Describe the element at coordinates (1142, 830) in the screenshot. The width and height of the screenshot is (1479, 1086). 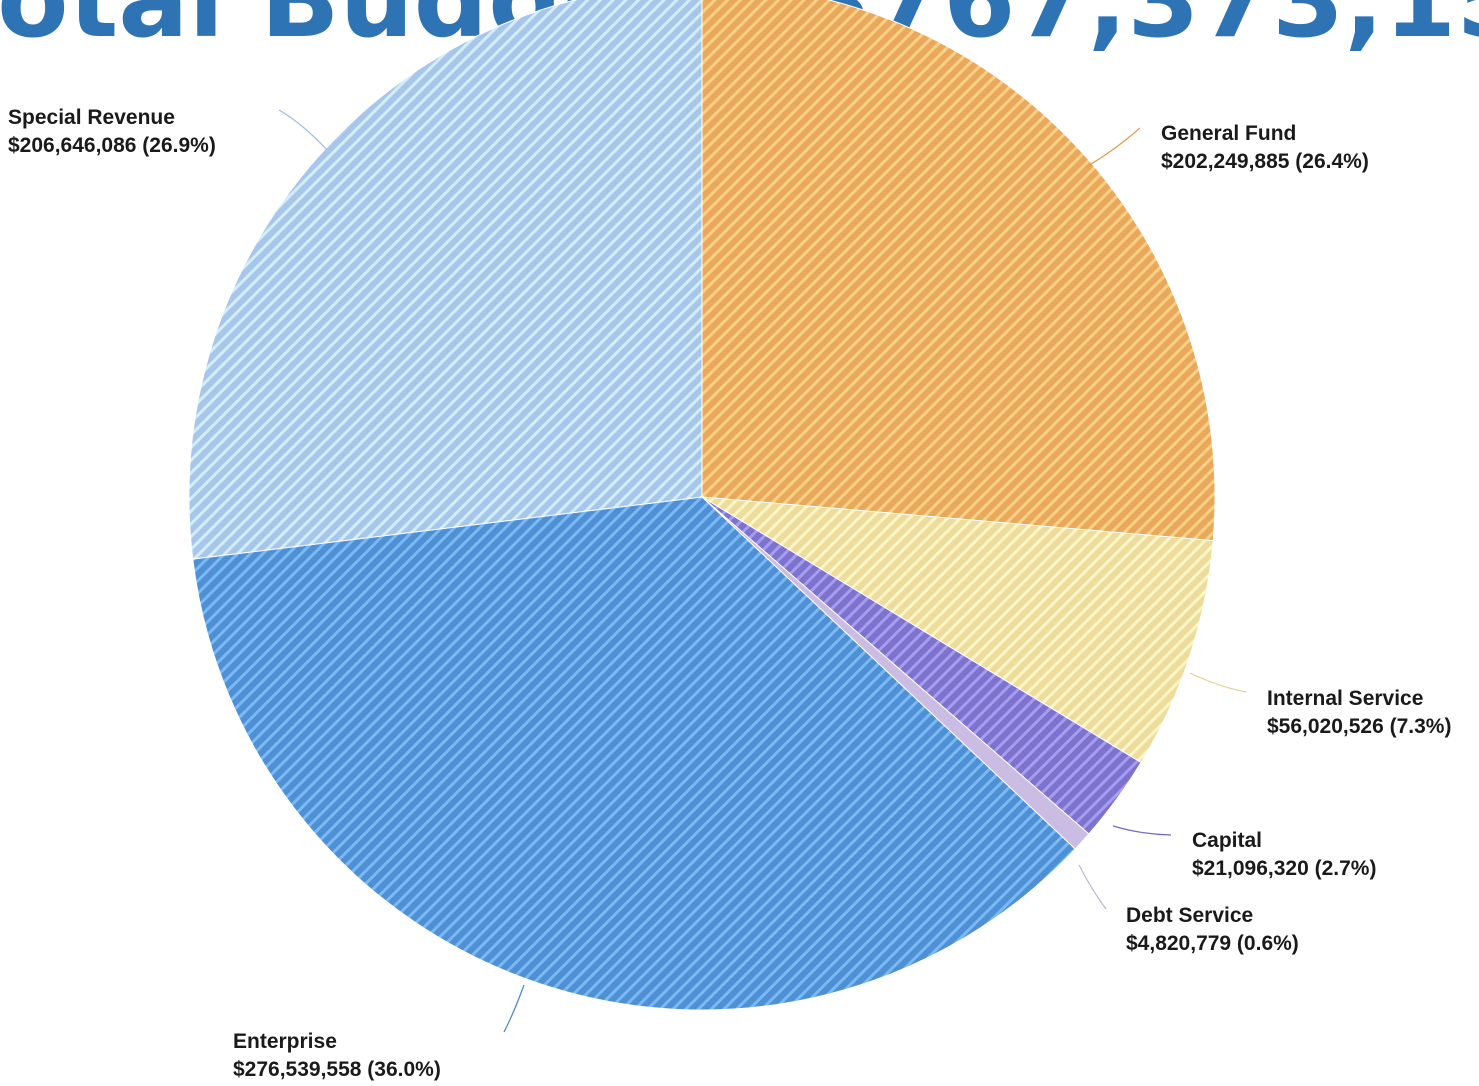
I see `leader-line-capital` at that location.